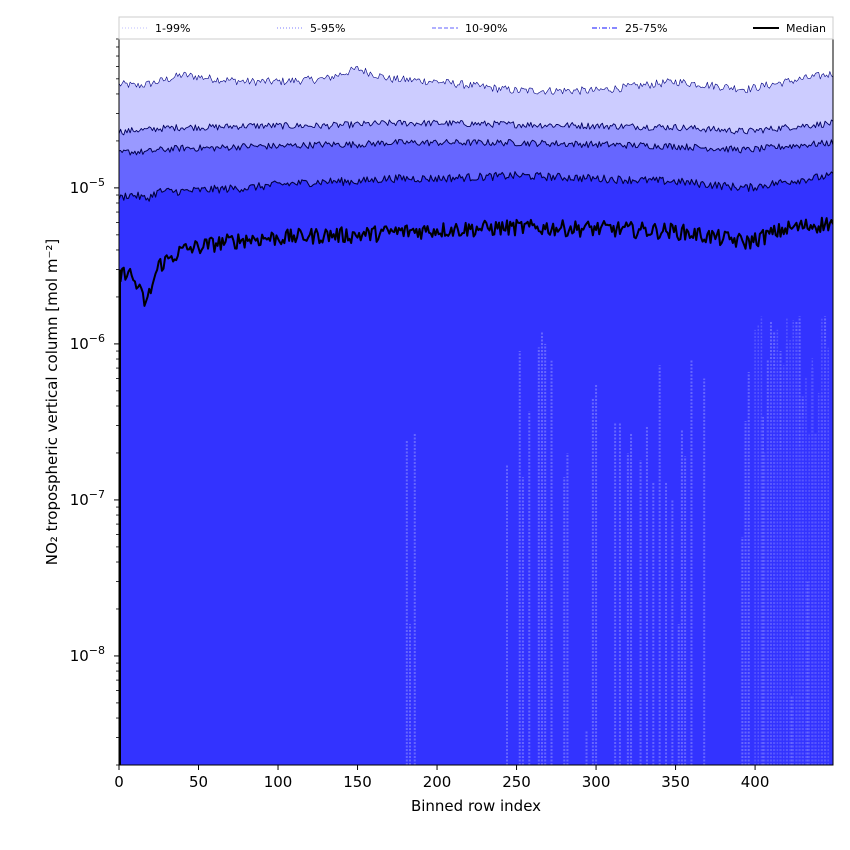 This screenshot has height=850, width=850. Describe the element at coordinates (97, 338) in the screenshot. I see `y-tick-exponent: −6` at that location.